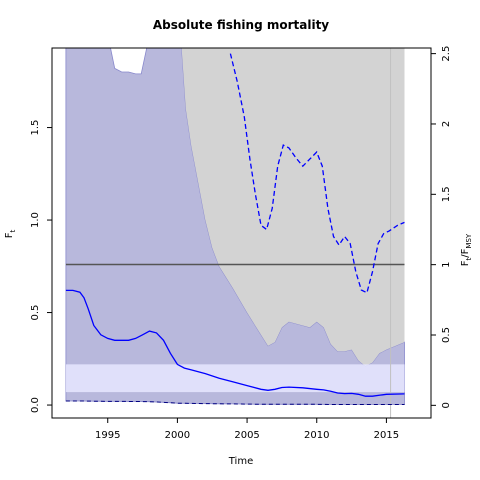 This screenshot has width=480, height=480. I want to click on y-tick-label: 0.5, so click(35, 313).